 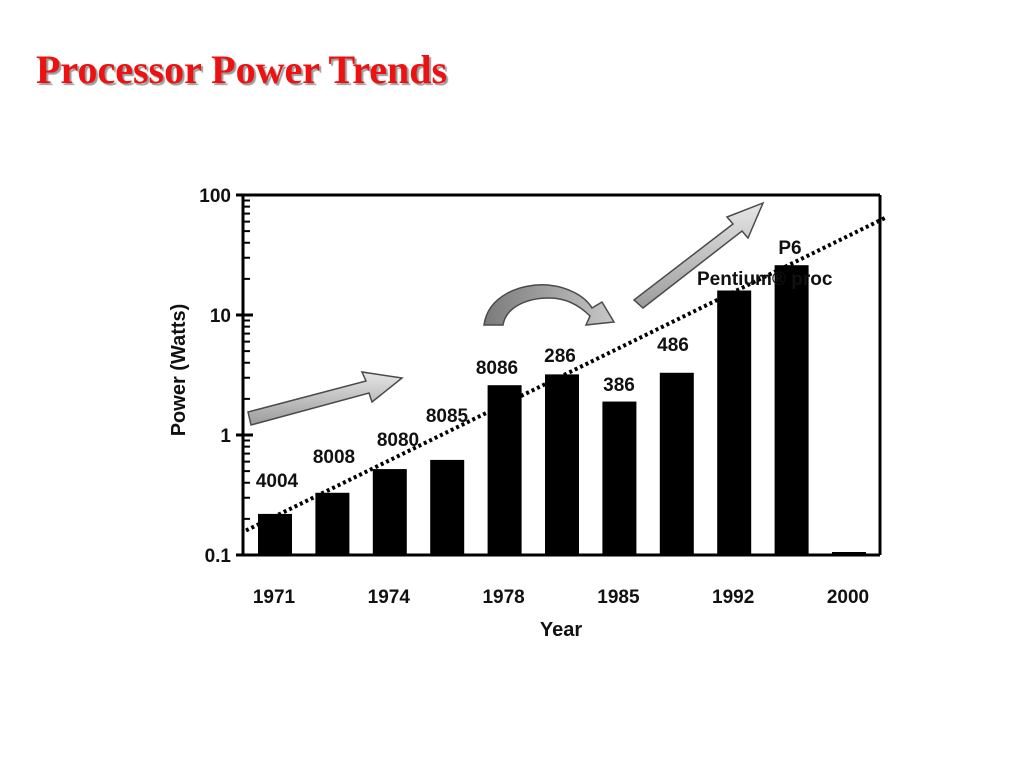 What do you see at coordinates (246, 359) in the screenshot?
I see `y-minor-ticks` at bounding box center [246, 359].